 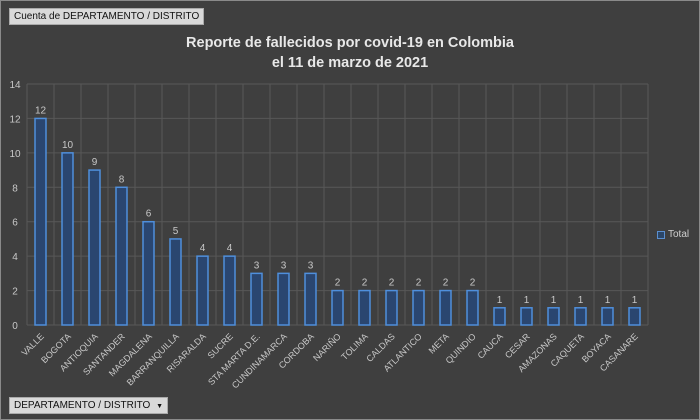 What do you see at coordinates (15, 223) in the screenshot?
I see `y-tick-label: 6` at bounding box center [15, 223].